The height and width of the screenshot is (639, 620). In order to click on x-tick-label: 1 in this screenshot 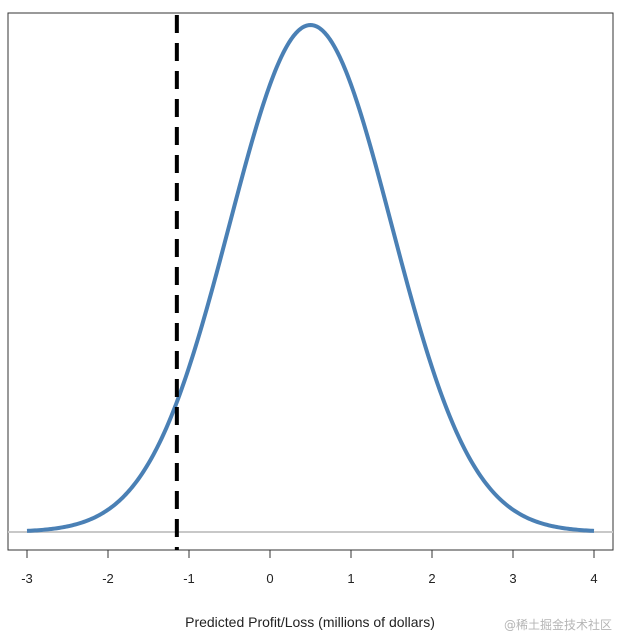, I will do `click(350, 578)`.